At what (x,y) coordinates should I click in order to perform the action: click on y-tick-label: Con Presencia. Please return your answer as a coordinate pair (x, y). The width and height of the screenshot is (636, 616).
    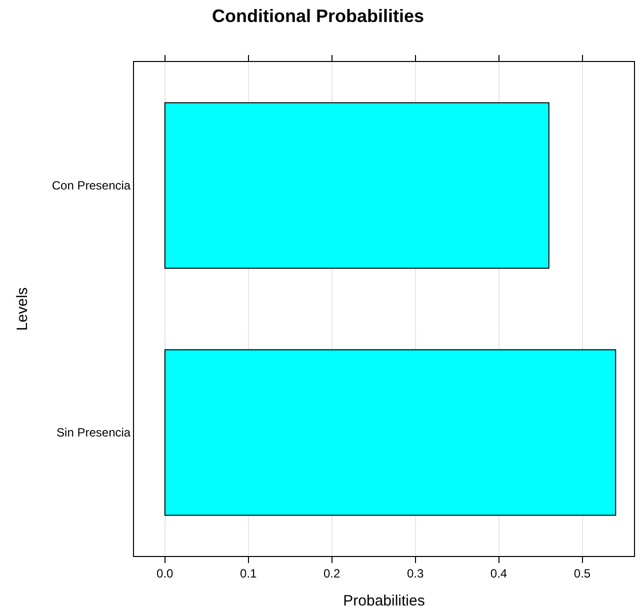
    Looking at the image, I should click on (91, 185).